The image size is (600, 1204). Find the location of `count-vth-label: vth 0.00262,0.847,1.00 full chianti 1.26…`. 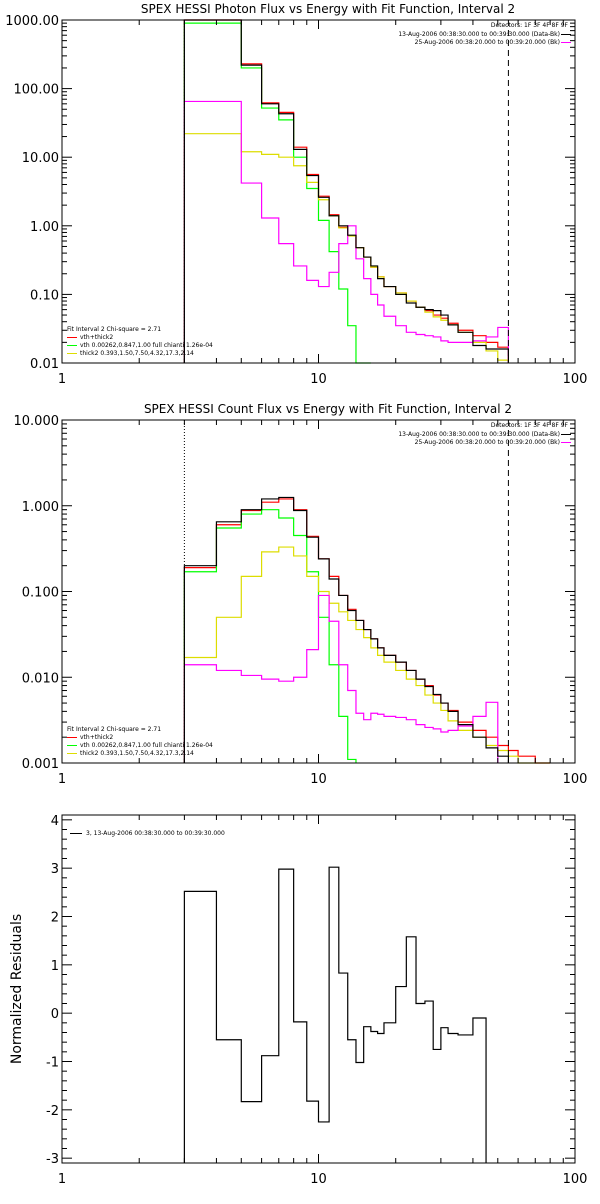

count-vth-label: vth 0.00262,0.847,1.00 full chianti 1.26… is located at coordinates (146, 745).